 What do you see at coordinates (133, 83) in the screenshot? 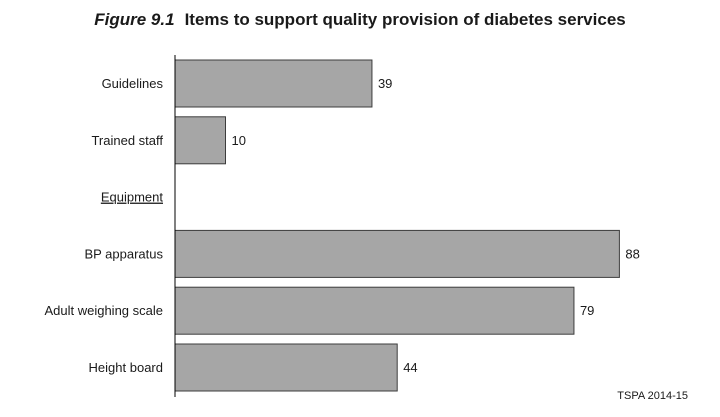
I see `category-label: Guidelines` at bounding box center [133, 83].